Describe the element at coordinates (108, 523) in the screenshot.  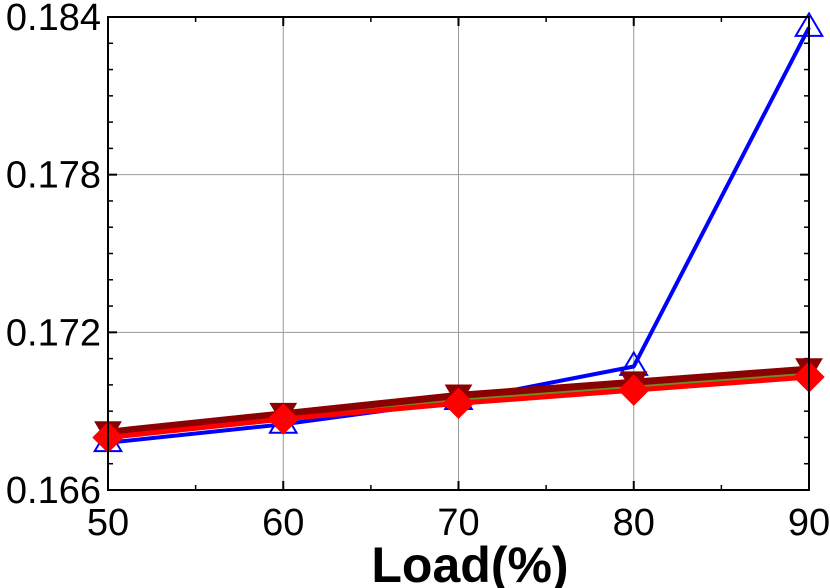
I see `x-tick-label: 50` at that location.